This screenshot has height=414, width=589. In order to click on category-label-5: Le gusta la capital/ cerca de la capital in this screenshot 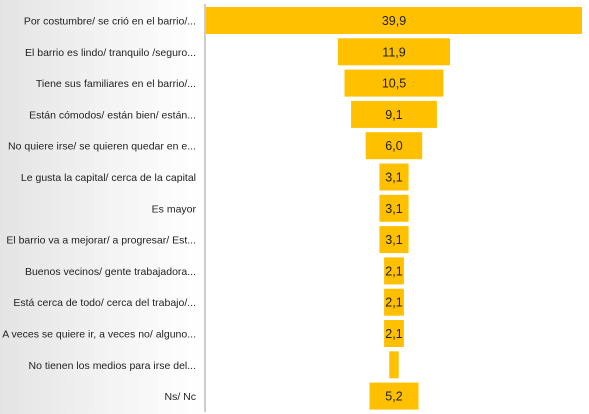, I will do `click(108, 178)`.